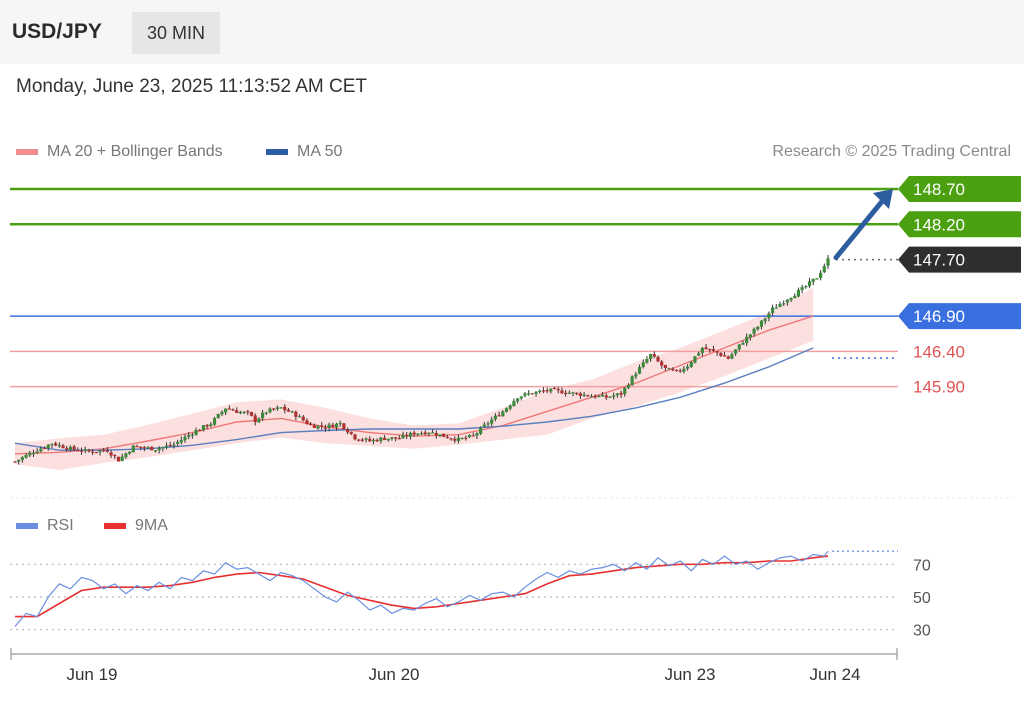 The height and width of the screenshot is (703, 1024). Describe the element at coordinates (860, 228) in the screenshot. I see `projection-arrow-shaft` at that location.